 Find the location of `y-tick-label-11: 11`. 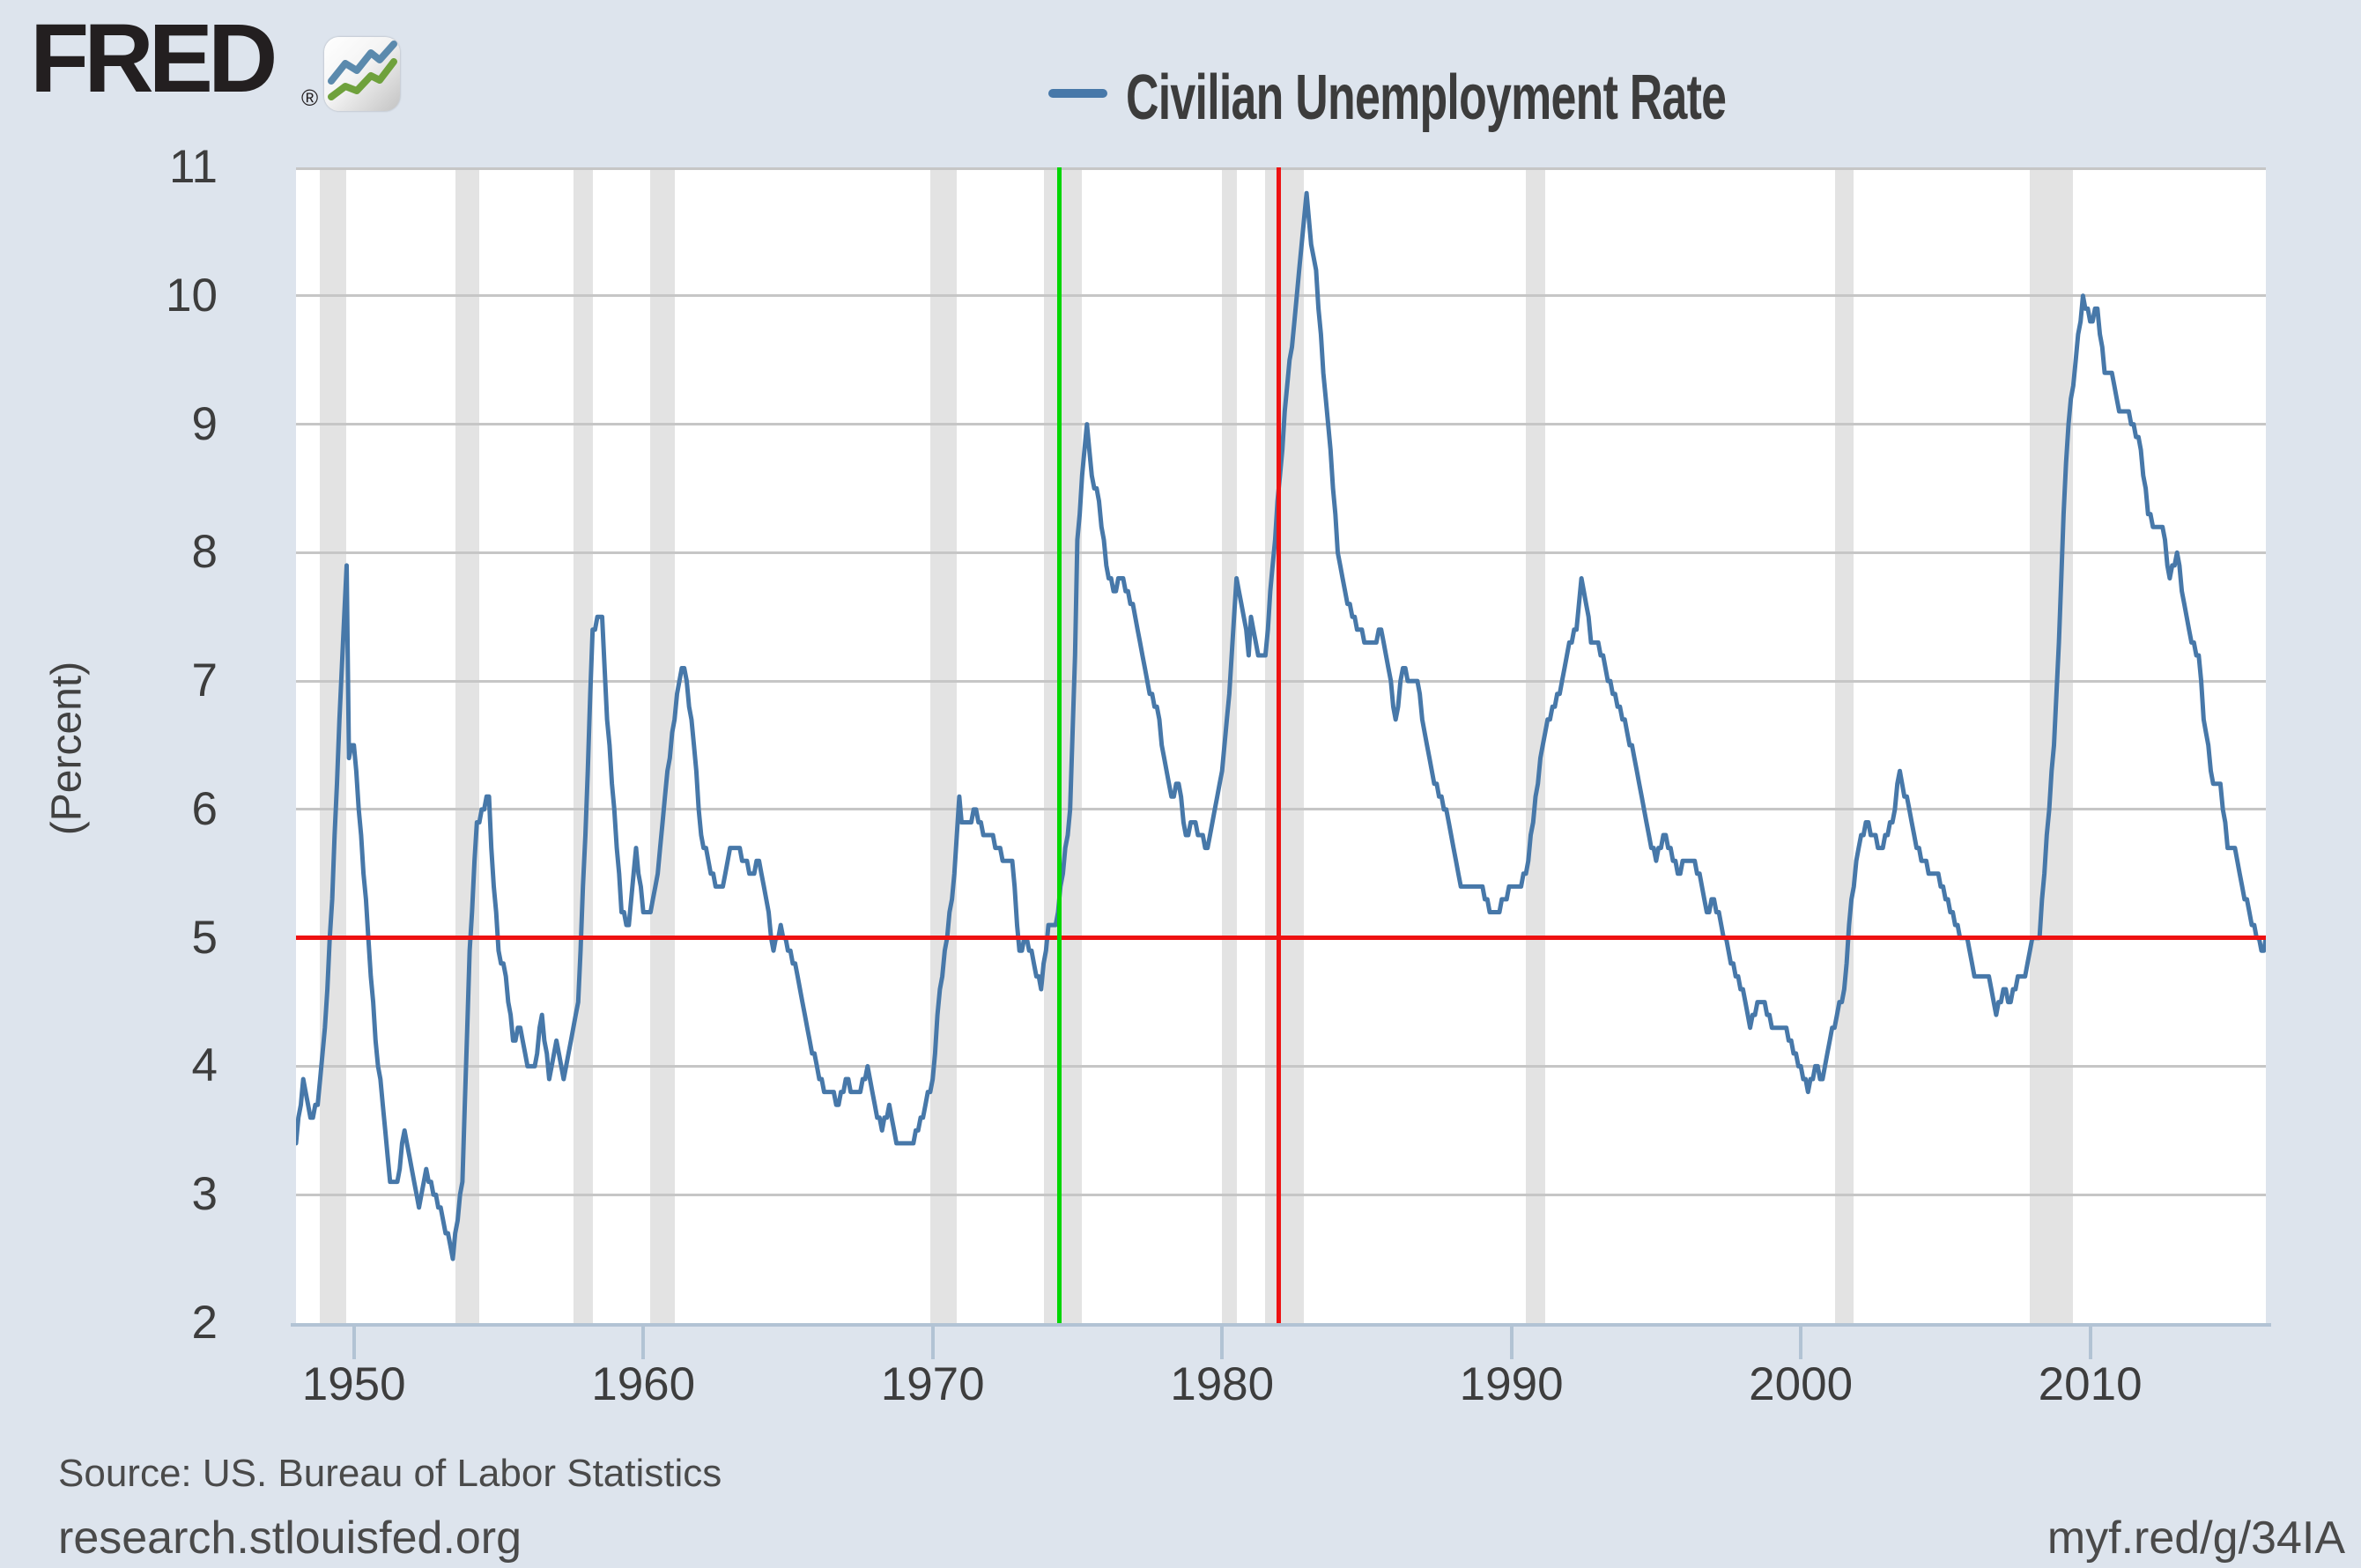

y-tick-label-11: 11 is located at coordinates (193, 167).